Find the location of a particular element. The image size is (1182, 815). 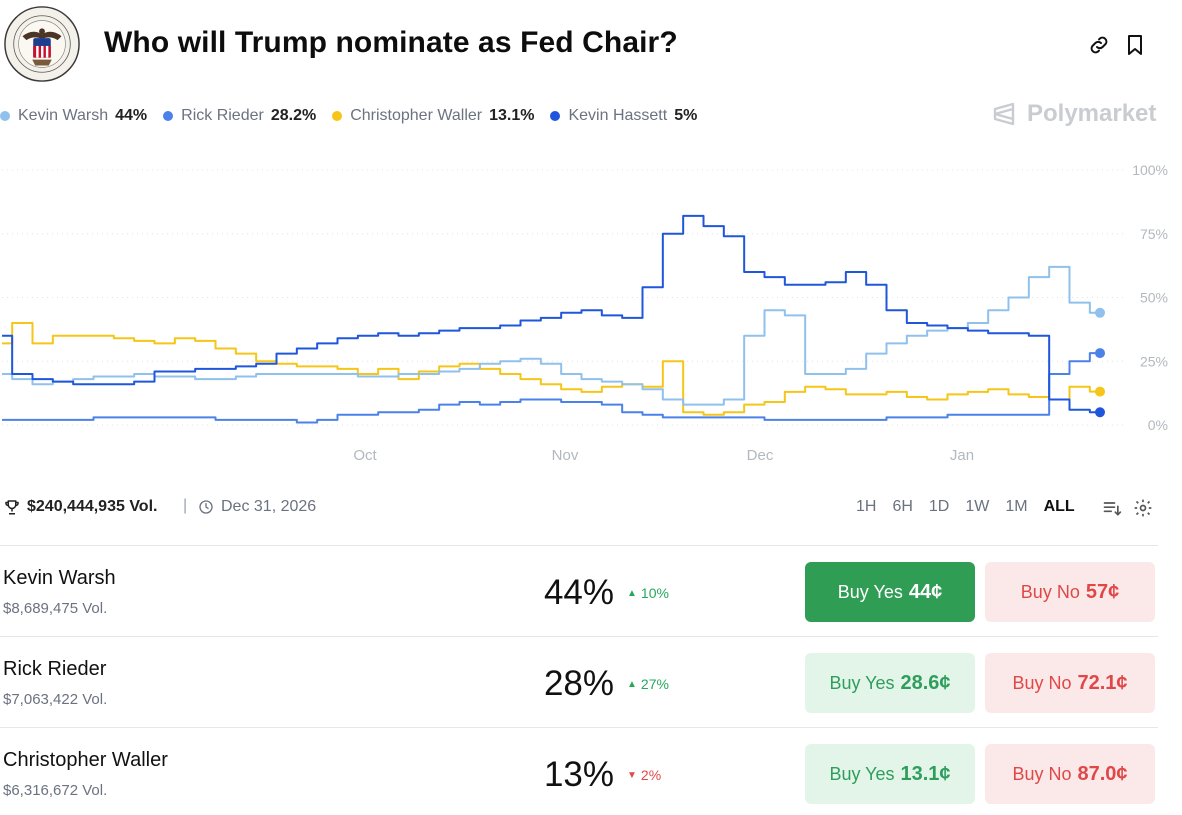

outcome-probability: 28% is located at coordinates (578, 683).